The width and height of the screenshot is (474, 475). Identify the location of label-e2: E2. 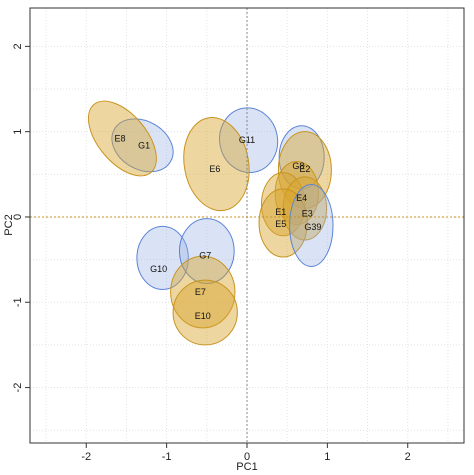
(304, 169).